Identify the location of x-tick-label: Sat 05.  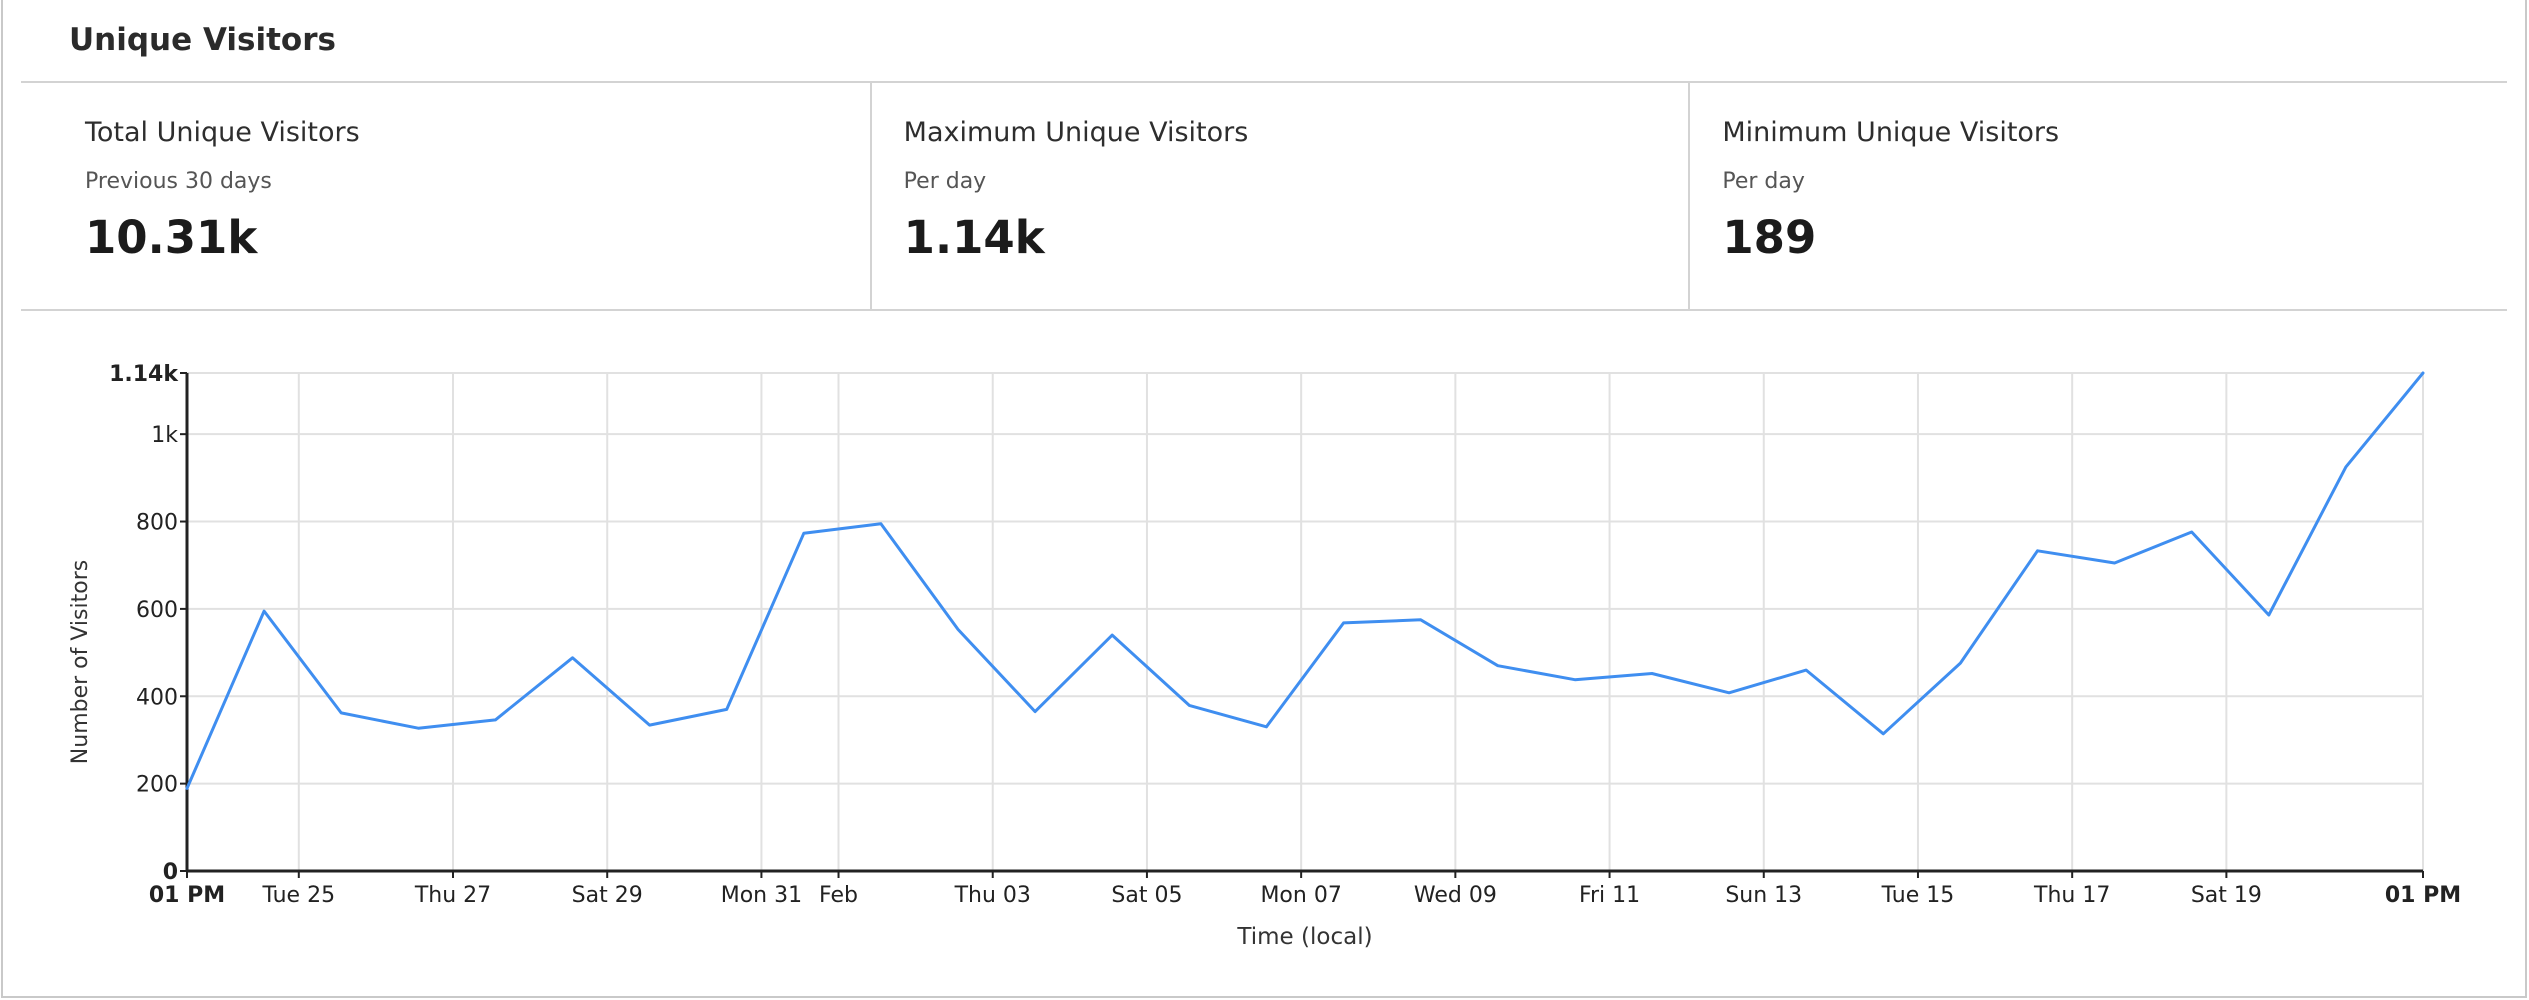
(1146, 895).